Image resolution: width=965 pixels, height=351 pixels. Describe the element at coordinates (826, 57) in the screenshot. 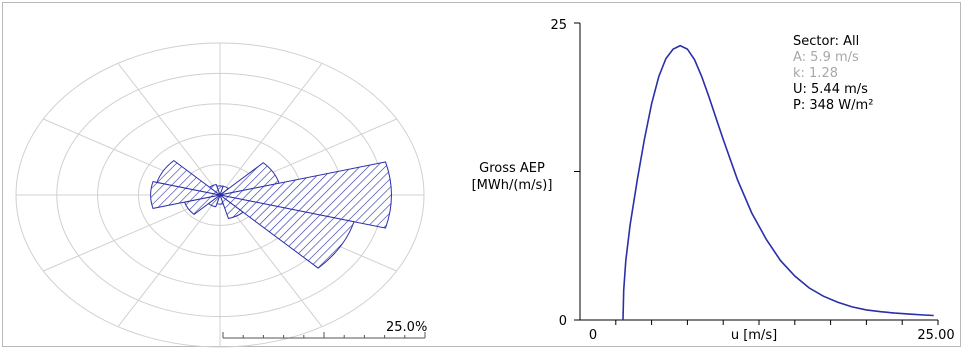

I see `info-a: A: 5.9 m/s` at that location.